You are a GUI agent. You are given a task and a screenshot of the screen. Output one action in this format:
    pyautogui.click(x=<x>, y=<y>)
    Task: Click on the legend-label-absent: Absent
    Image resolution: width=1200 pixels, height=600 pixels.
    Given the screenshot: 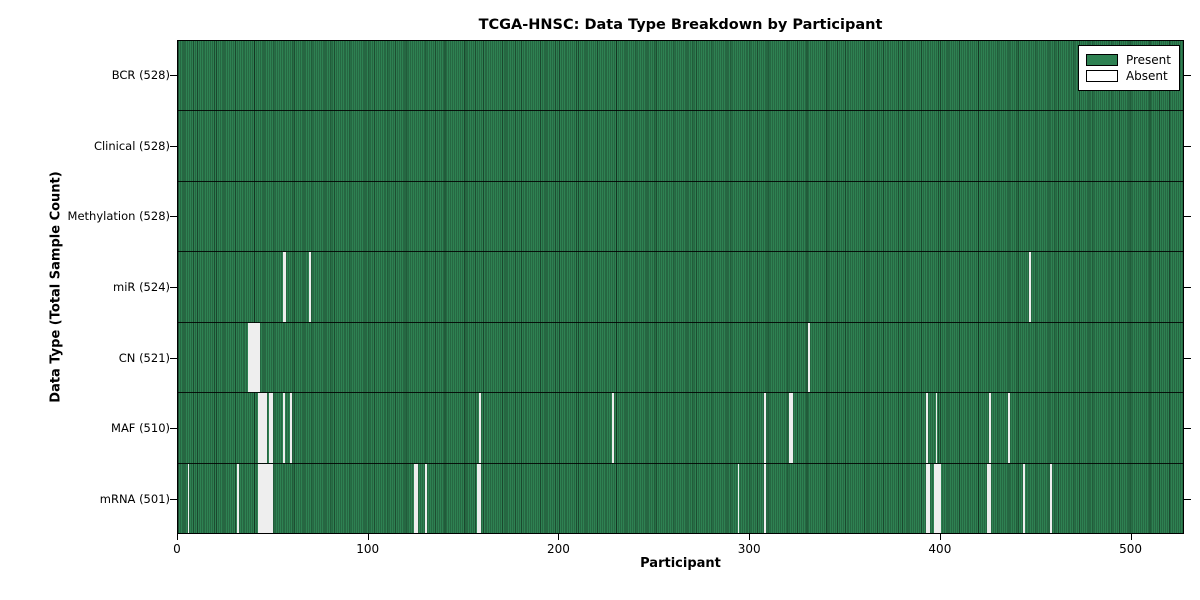 What is the action you would take?
    pyautogui.click(x=1146, y=76)
    